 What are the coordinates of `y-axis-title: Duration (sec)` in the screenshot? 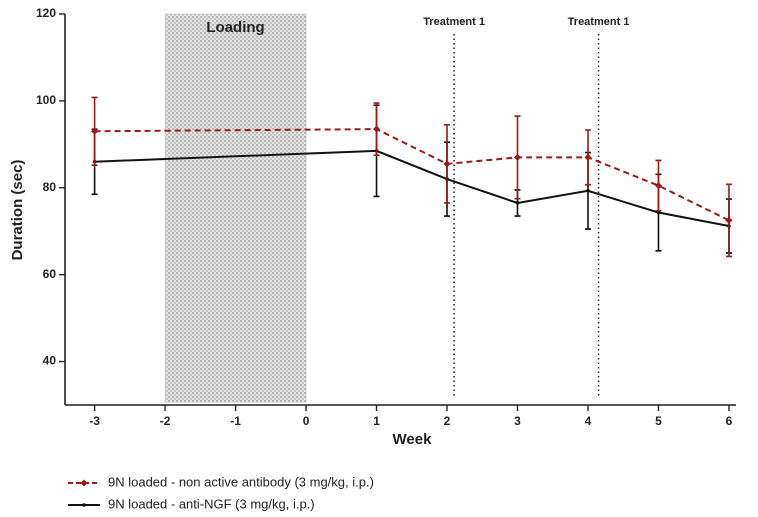 It's located at (17, 210).